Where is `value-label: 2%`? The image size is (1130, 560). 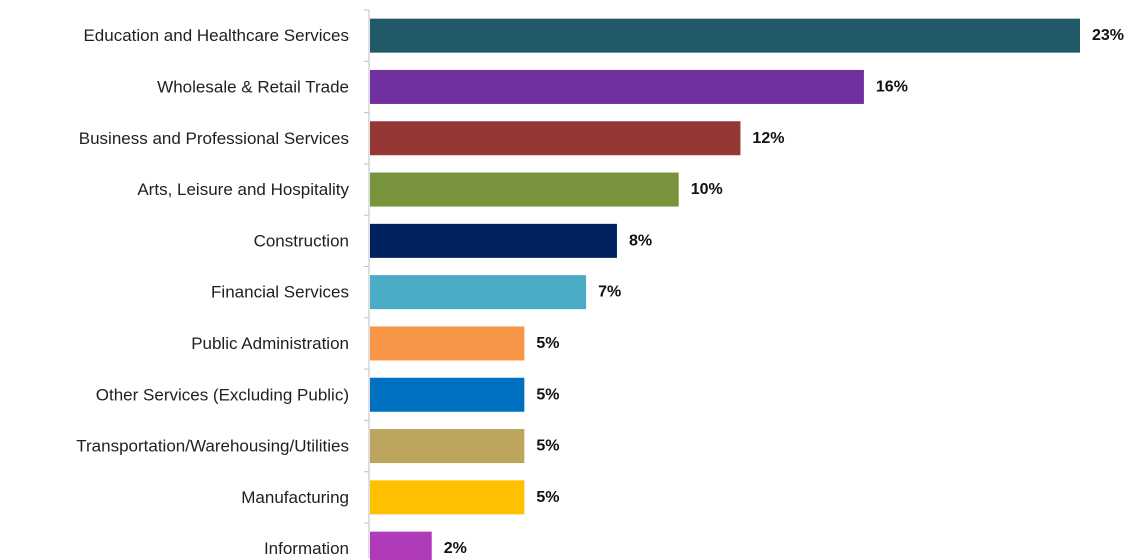 value-label: 2% is located at coordinates (455, 548).